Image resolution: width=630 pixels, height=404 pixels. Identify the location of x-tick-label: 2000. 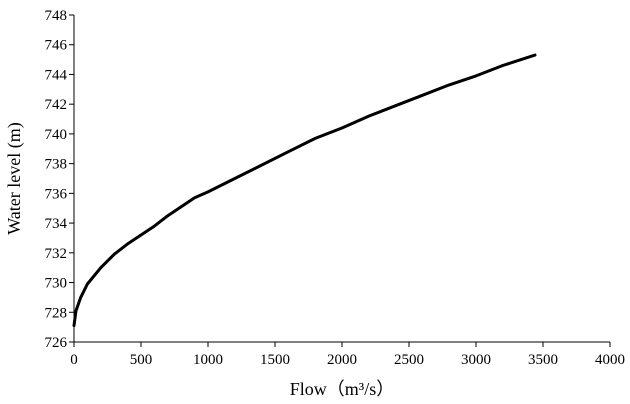
(342, 360).